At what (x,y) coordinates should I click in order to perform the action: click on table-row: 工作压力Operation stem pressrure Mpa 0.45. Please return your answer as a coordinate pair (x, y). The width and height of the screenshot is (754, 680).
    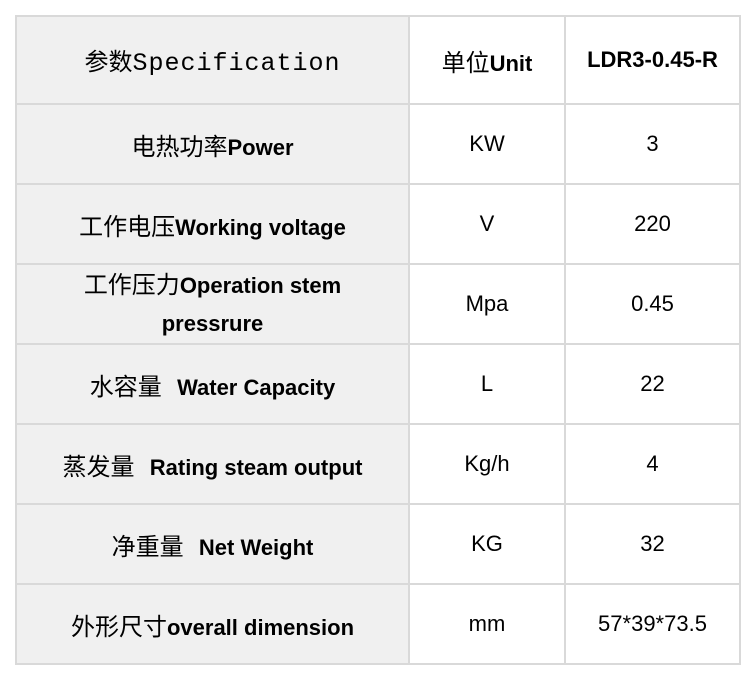
    Looking at the image, I should click on (378, 304).